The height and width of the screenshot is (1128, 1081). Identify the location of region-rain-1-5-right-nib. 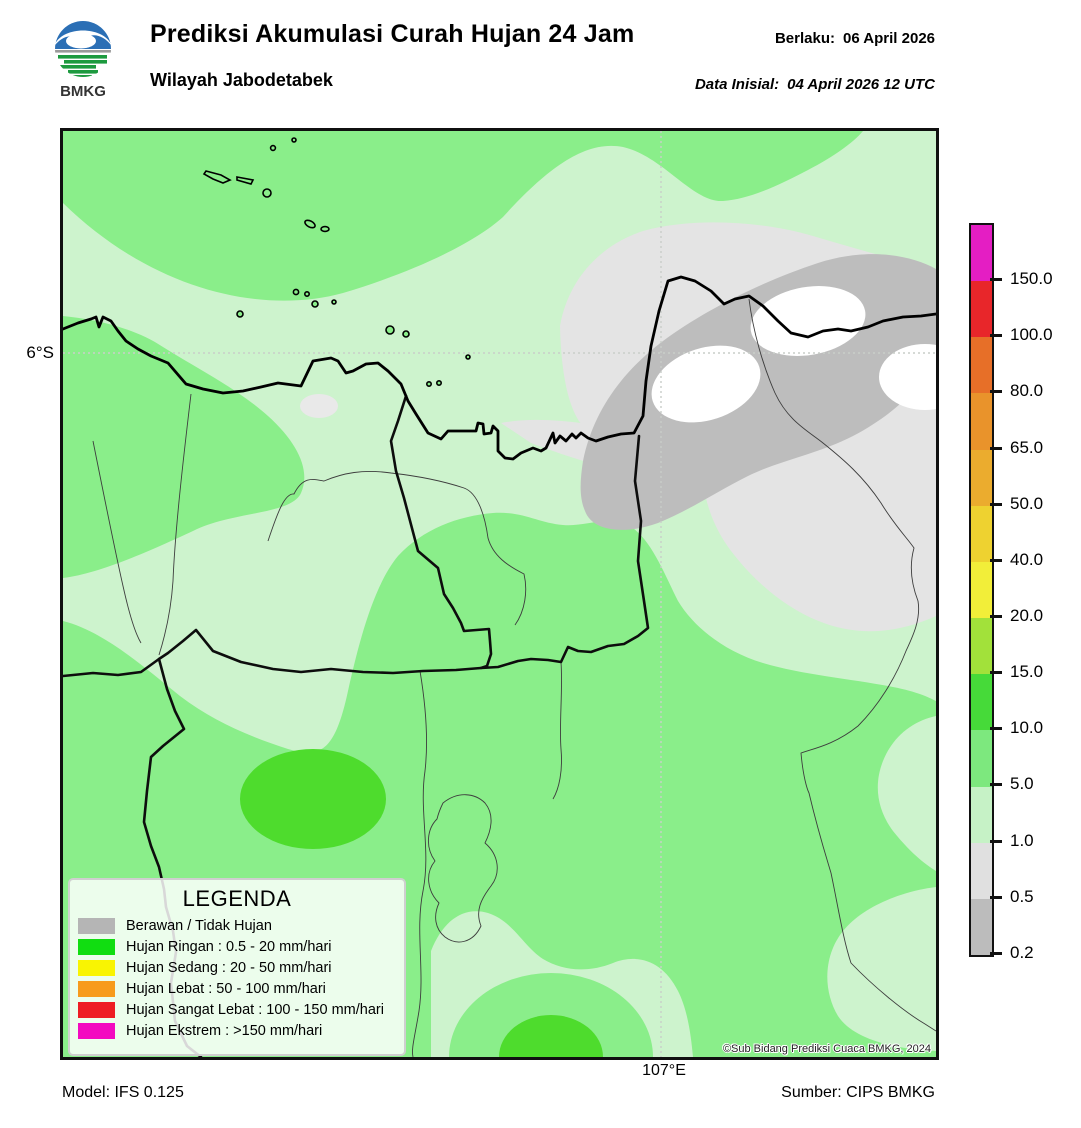
(906, 793).